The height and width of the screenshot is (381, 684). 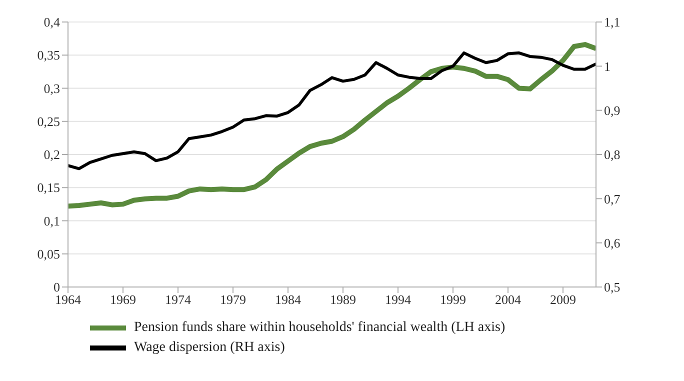 I want to click on y-tick-label: 0,35, so click(x=48, y=55).